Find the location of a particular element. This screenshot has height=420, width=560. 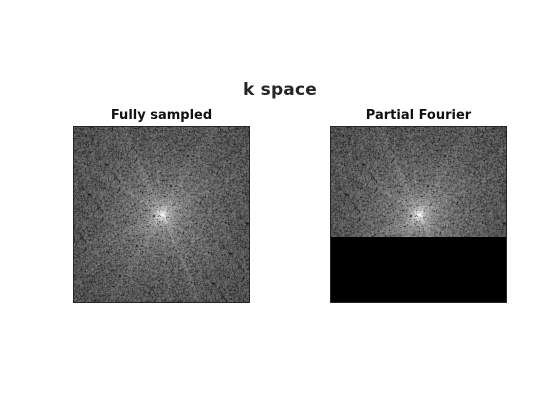

figure-title: k space is located at coordinates (280, 90).